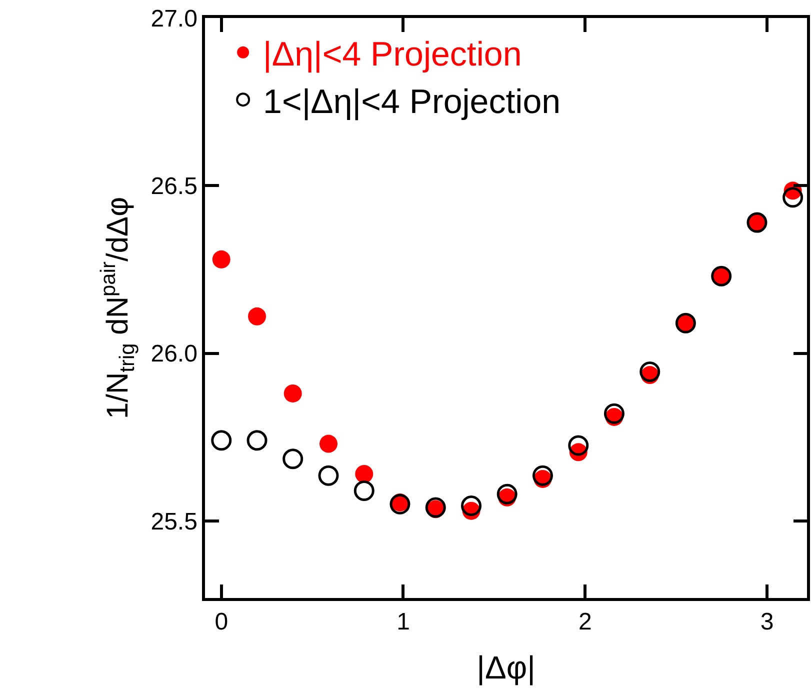  I want to click on y-tick-label: 26.5, so click(174, 186).